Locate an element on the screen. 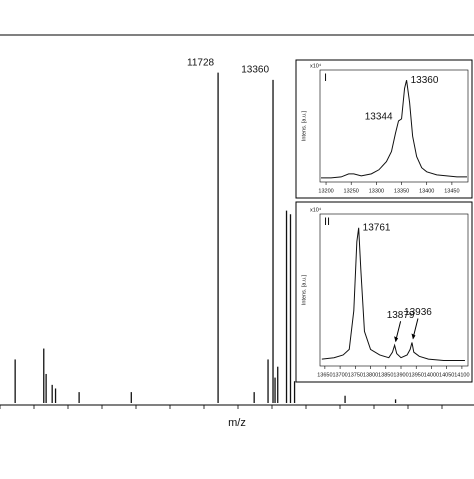  x-tick-label: 13900 is located at coordinates (400, 375).